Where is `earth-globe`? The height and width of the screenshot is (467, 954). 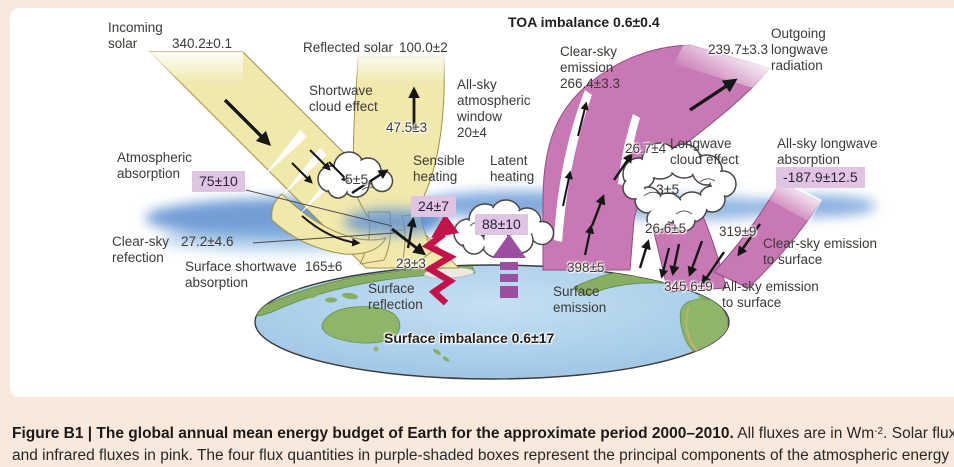
earth-globe is located at coordinates (492, 322).